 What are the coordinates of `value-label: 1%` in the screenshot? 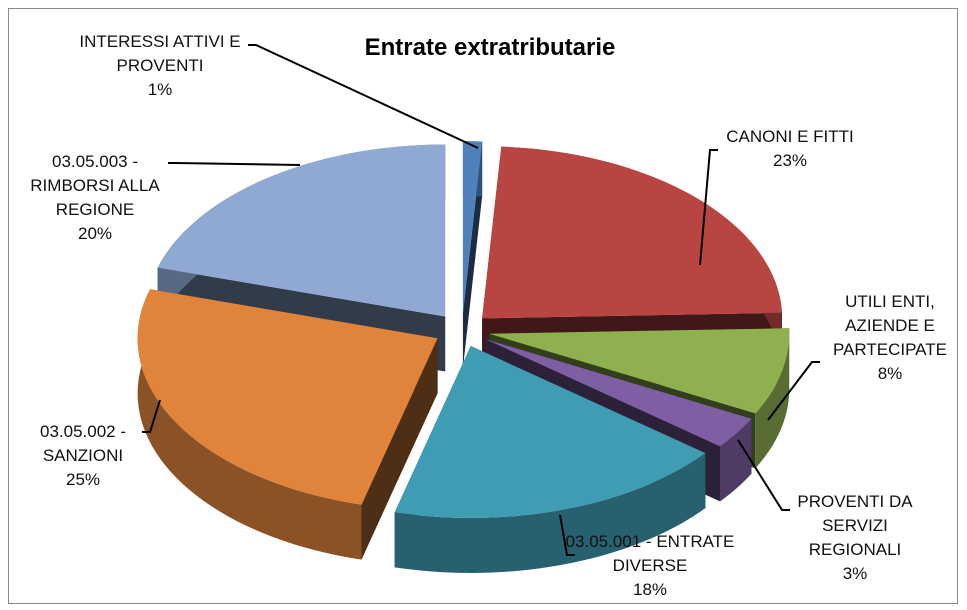 It's located at (160, 89).